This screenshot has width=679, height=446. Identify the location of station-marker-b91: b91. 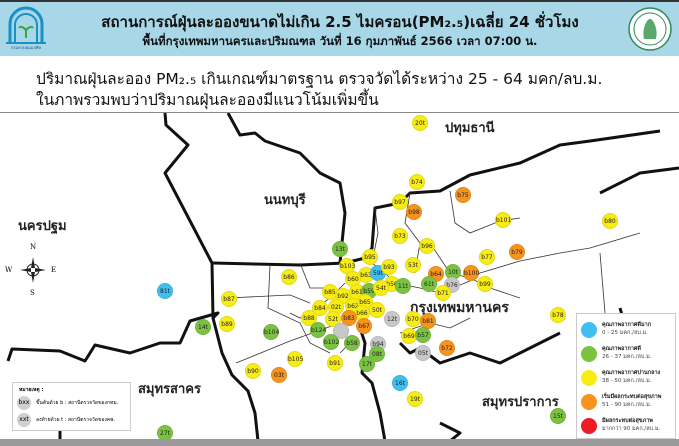
(335, 363).